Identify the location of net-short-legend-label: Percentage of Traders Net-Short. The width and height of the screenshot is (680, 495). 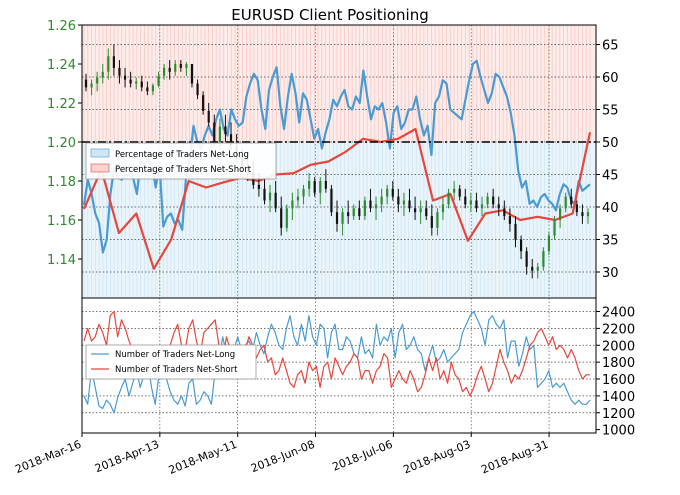
(183, 170).